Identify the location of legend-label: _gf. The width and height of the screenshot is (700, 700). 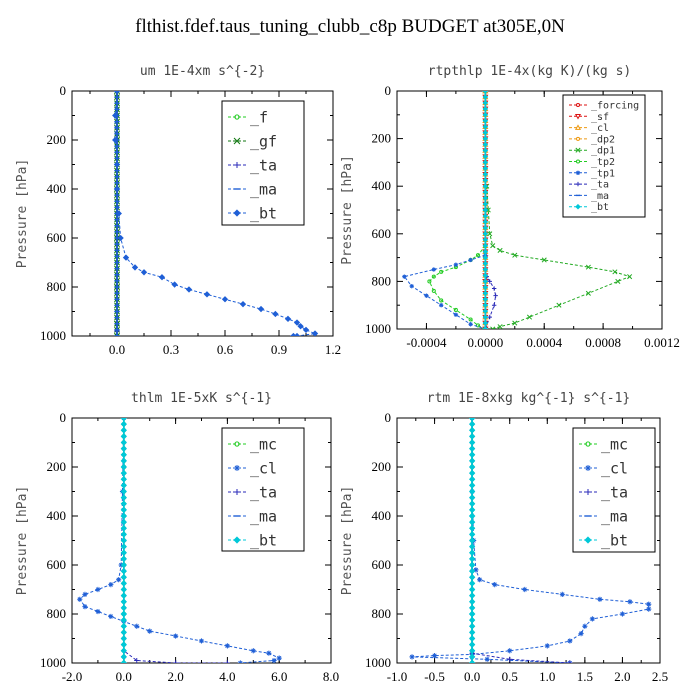
(263, 141).